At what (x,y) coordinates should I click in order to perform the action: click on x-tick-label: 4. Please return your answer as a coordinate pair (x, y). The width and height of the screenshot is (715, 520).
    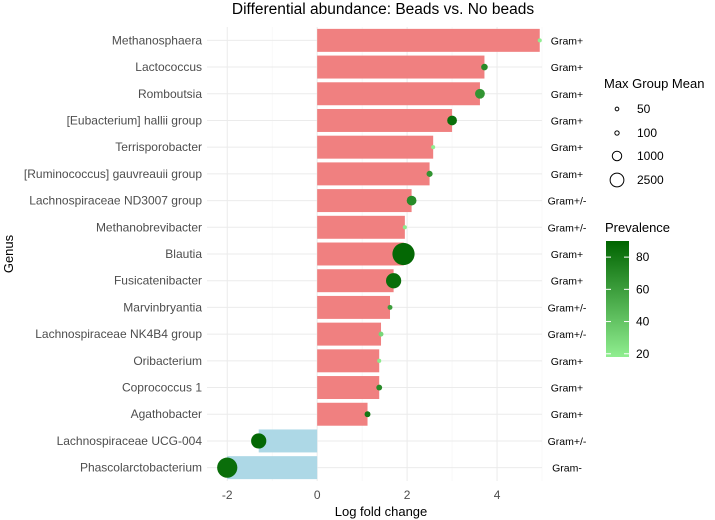
    Looking at the image, I should click on (497, 495).